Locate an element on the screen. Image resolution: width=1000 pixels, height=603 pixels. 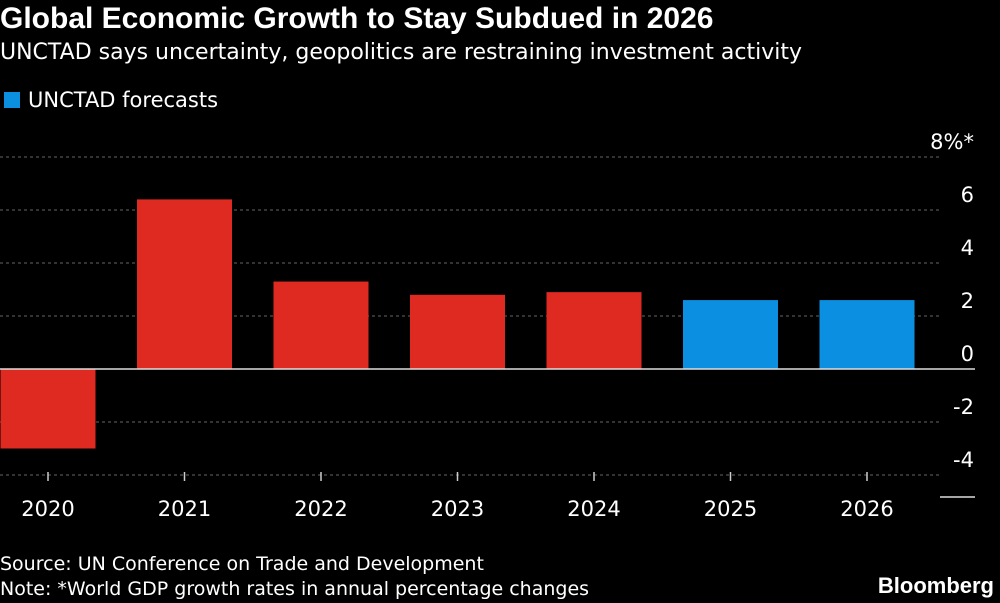
ytick-label-5: 6 is located at coordinates (967, 195).